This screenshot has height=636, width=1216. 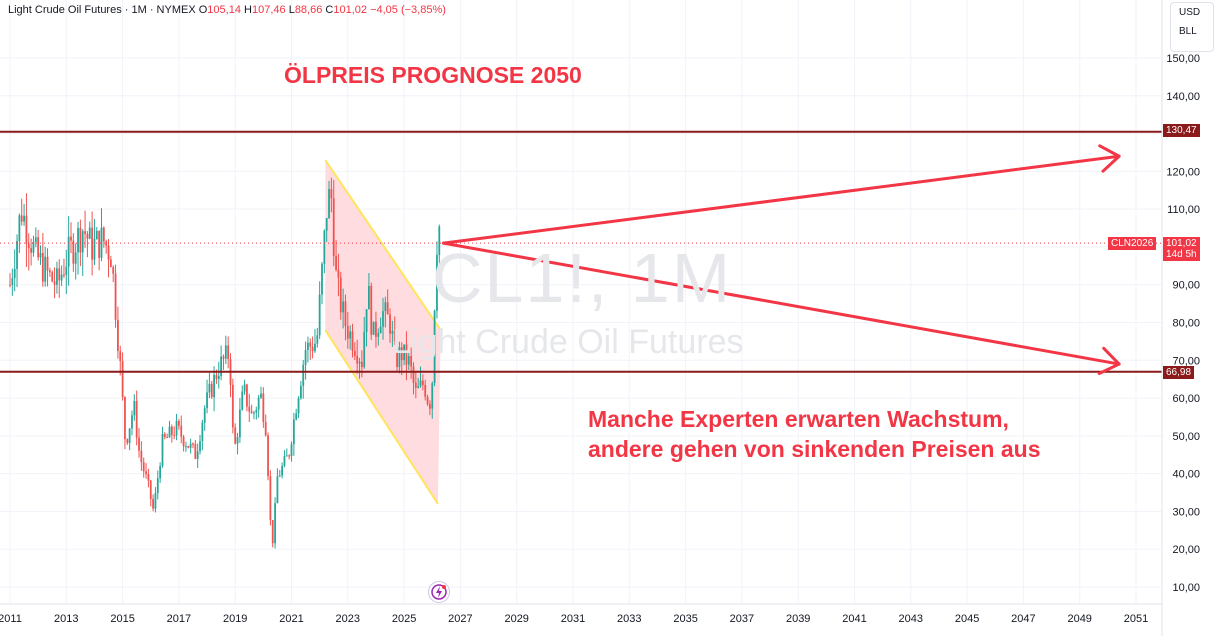 I want to click on price-tick-label: 70,00, so click(x=1186, y=361).